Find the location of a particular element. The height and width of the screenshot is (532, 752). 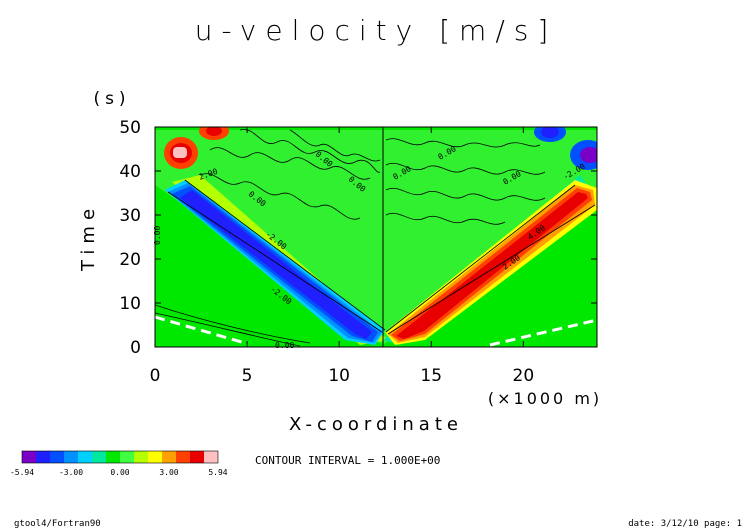

blue-blob-right-core is located at coordinates (588, 155).